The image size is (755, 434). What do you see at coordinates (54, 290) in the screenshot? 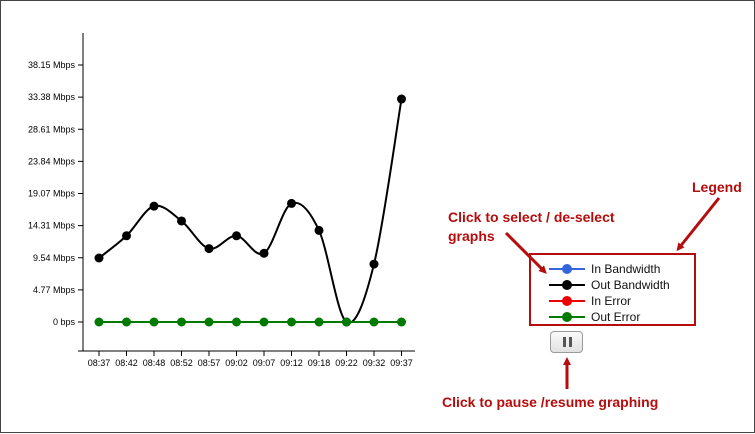
I see `y-tick-label: 4.77 Mbps` at bounding box center [54, 290].